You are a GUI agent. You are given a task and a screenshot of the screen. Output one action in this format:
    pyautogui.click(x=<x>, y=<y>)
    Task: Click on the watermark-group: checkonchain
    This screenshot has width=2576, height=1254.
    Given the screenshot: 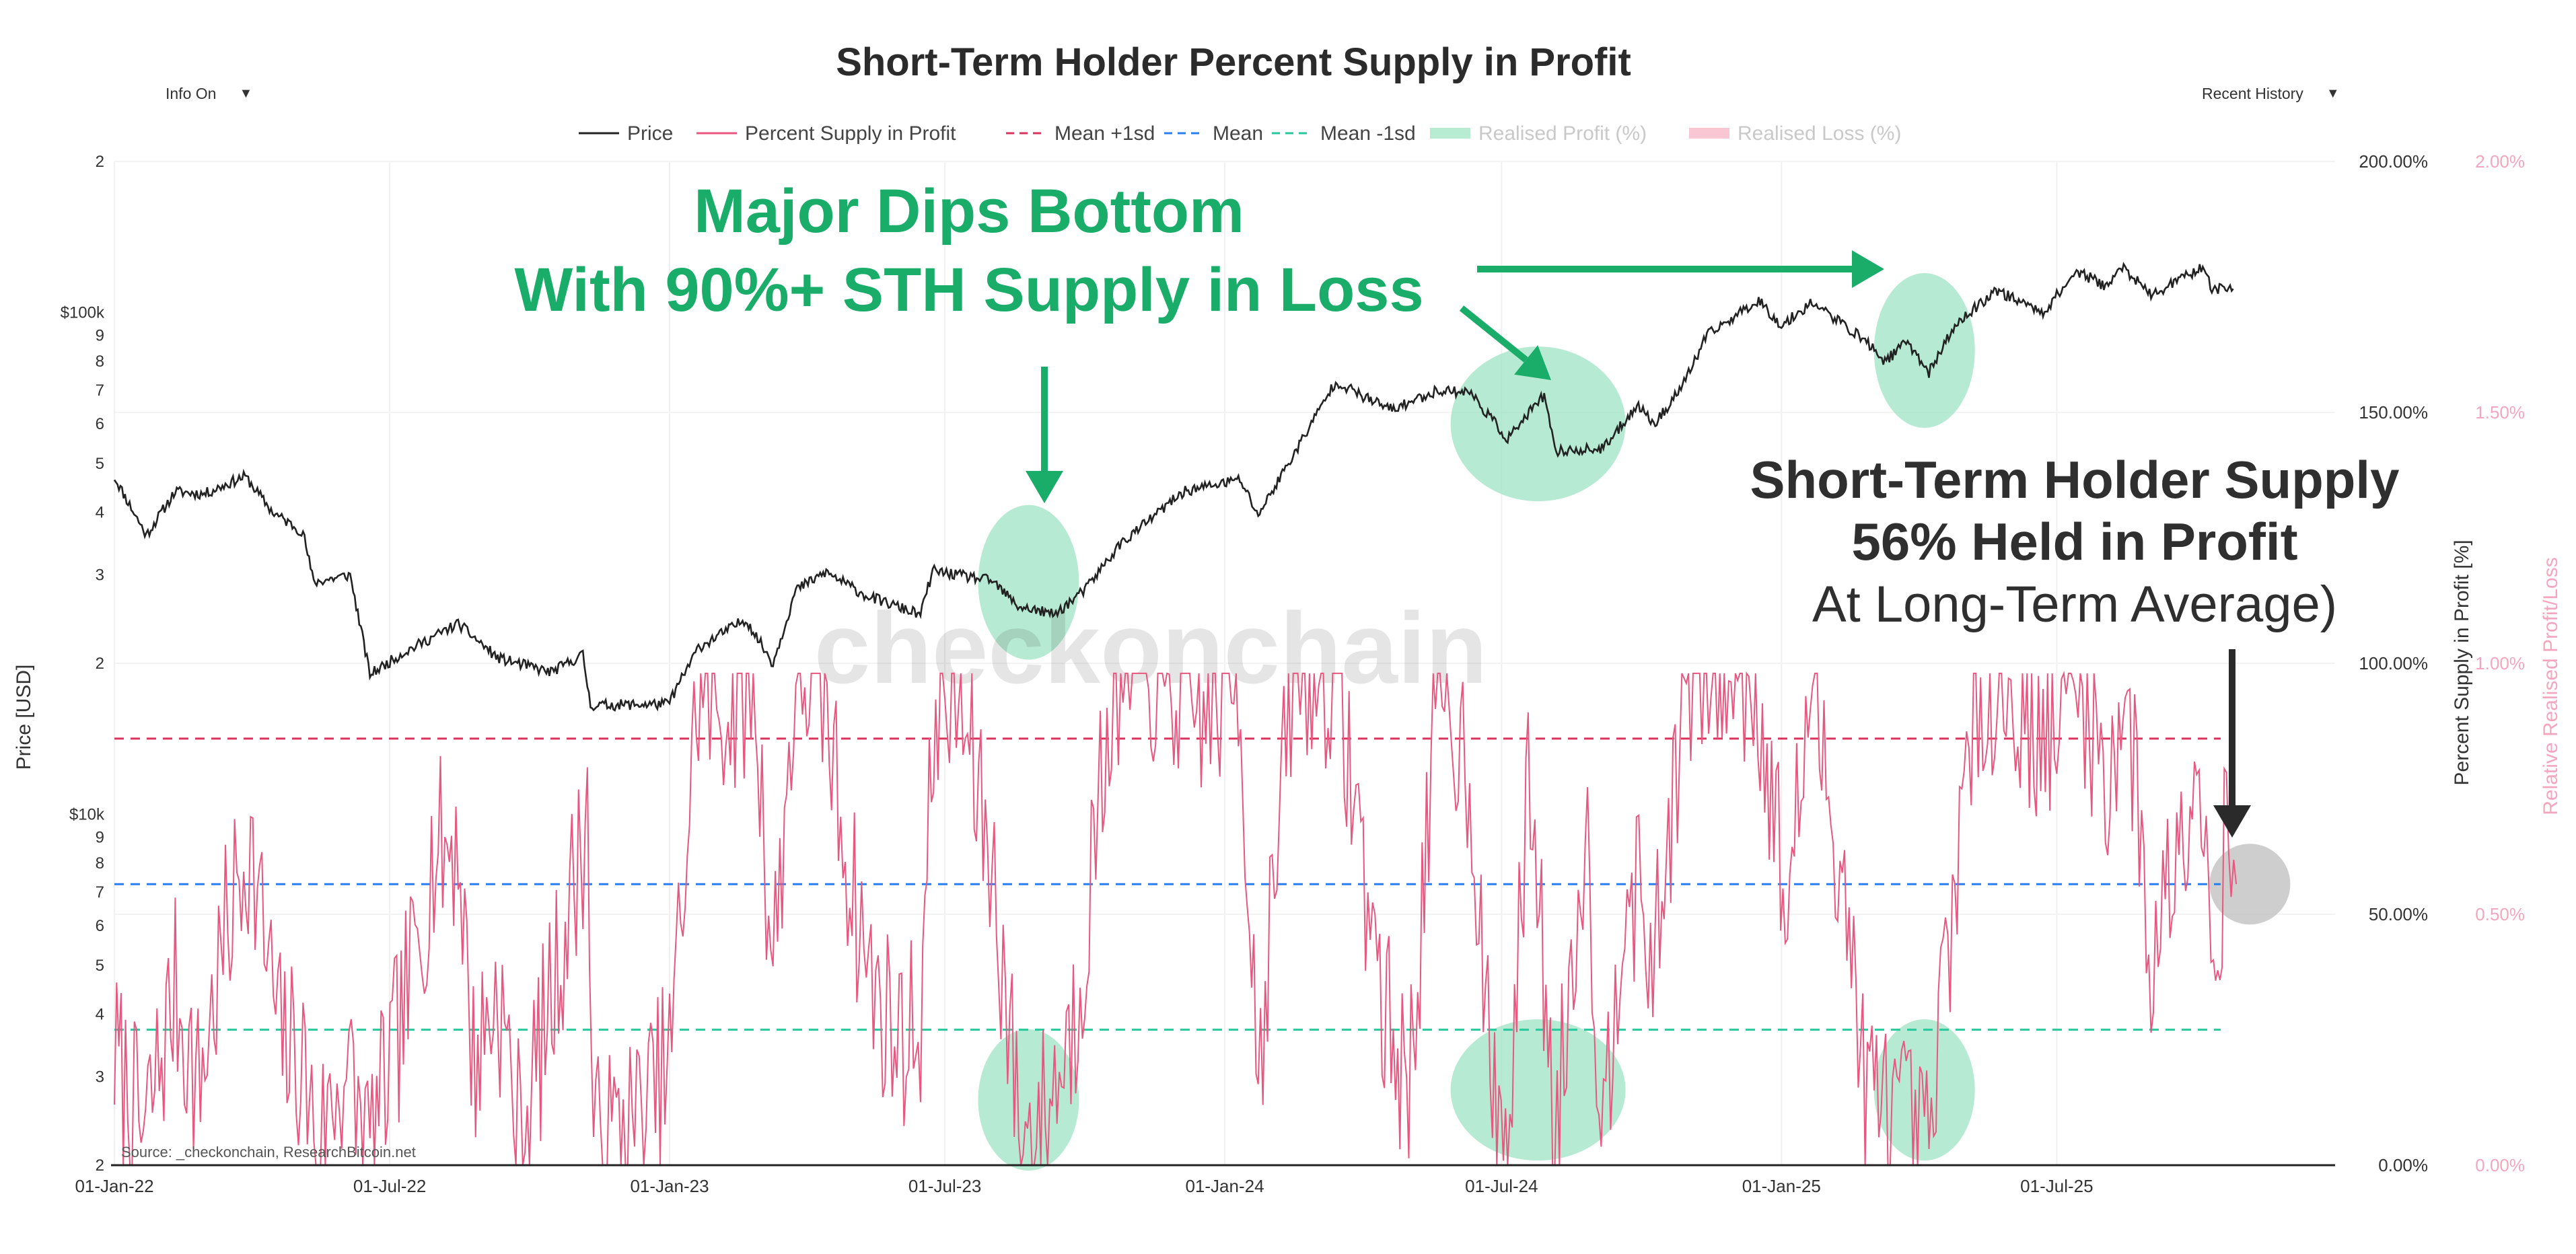 What is the action you would take?
    pyautogui.click(x=1150, y=647)
    